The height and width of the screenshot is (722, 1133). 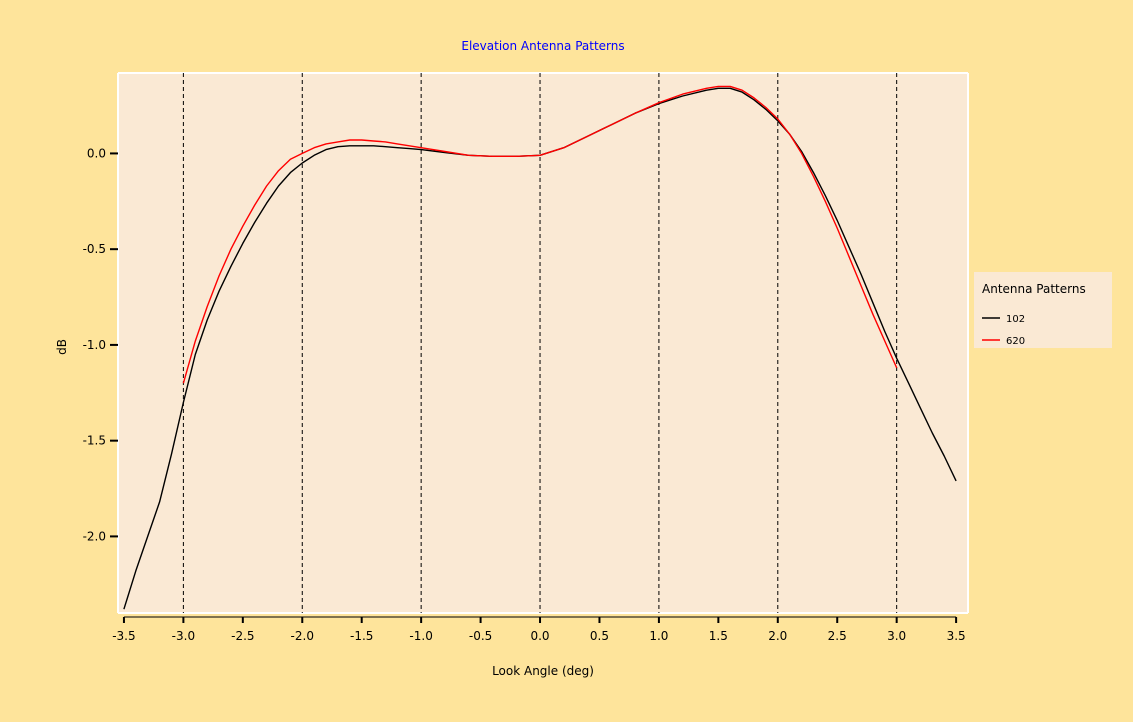 I want to click on x-tick-label: 0.5, so click(x=599, y=636).